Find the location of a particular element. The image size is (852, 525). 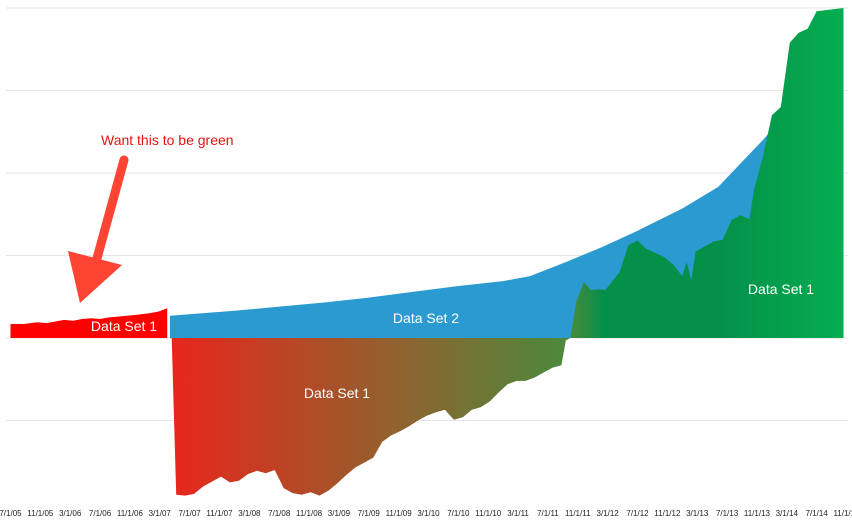

x-tick-label-5: 3/1/07 is located at coordinates (160, 513).